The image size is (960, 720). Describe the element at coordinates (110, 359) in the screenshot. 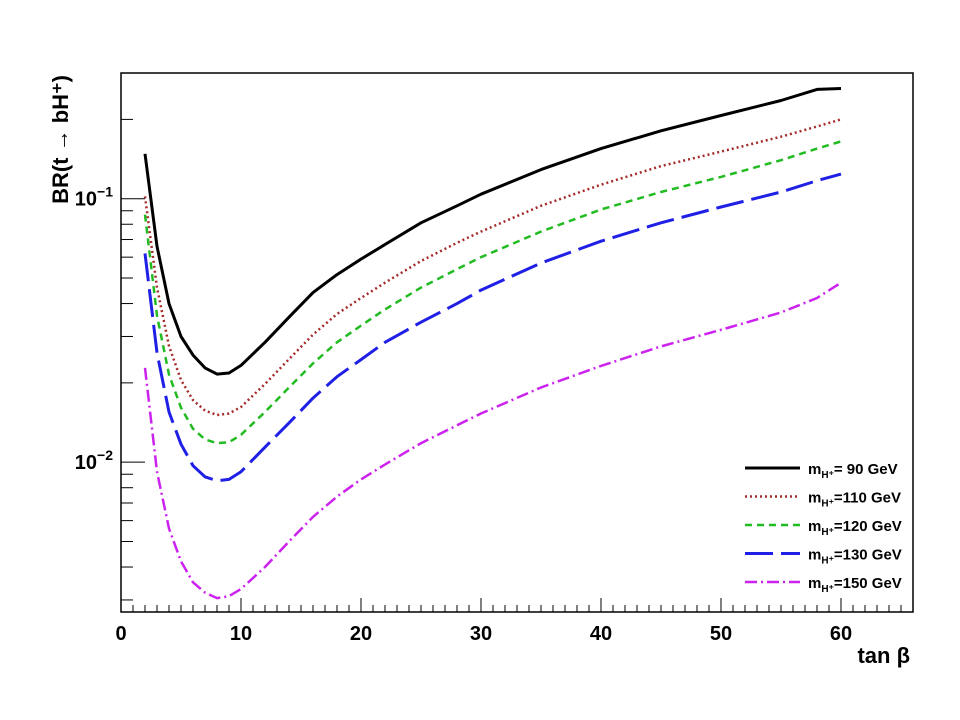

I see `y-axis: 10⁻² 10⁻¹` at that location.